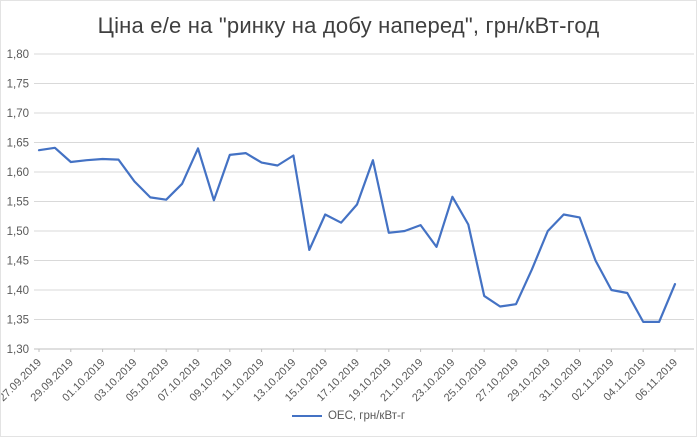  What do you see at coordinates (18, 173) in the screenshot?
I see `y-axis-label: 1,60` at bounding box center [18, 173].